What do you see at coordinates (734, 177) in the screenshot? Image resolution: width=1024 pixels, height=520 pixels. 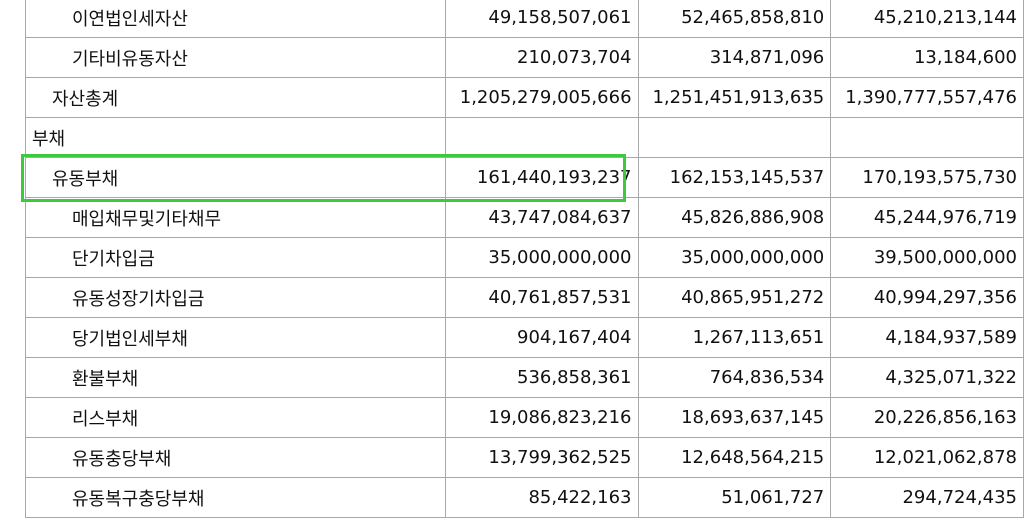 I see `amount-cell-period-2: 162,153,145,537` at bounding box center [734, 177].